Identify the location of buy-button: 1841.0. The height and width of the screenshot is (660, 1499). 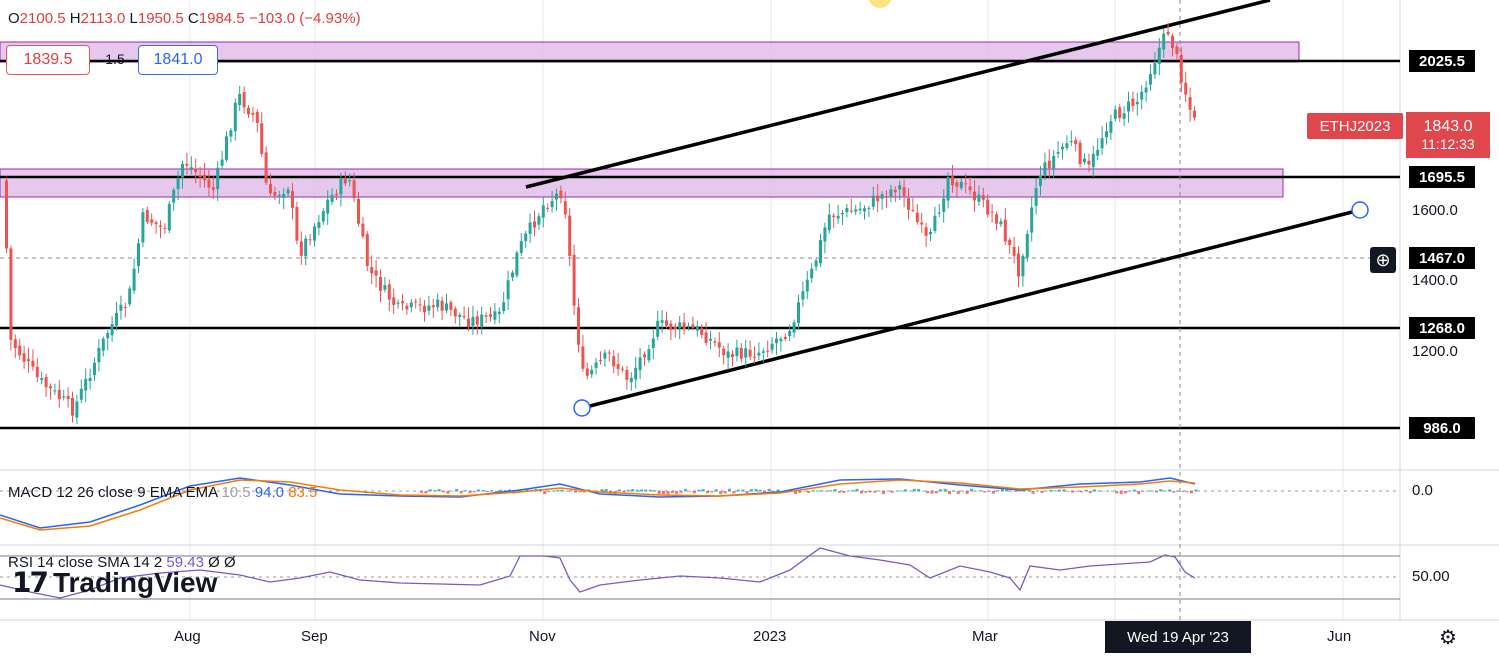
(178, 60).